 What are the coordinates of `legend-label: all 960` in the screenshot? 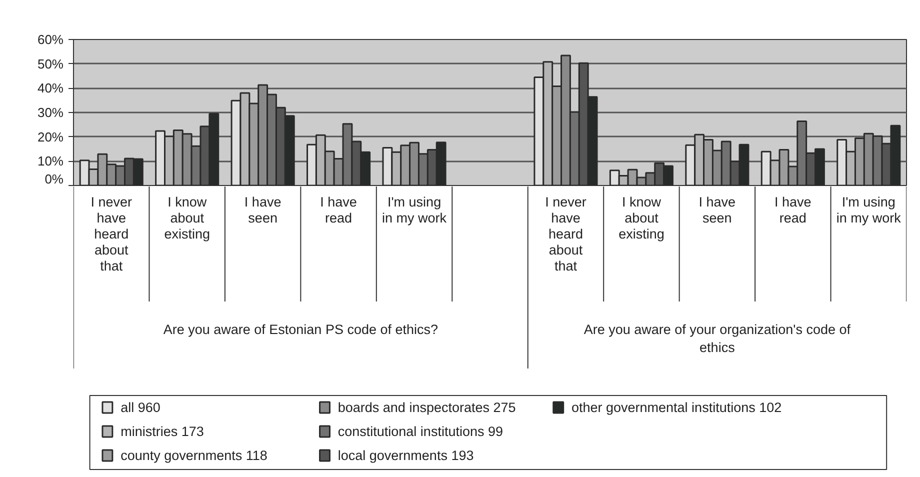 It's located at (140, 407).